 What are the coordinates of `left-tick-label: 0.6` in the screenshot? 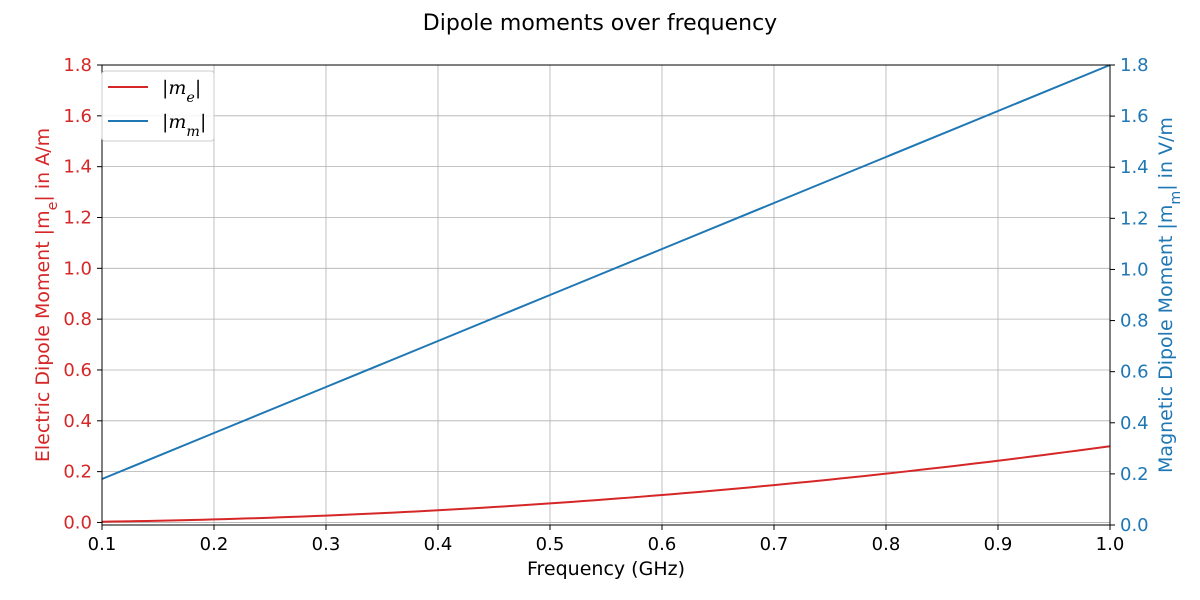 It's located at (77, 370).